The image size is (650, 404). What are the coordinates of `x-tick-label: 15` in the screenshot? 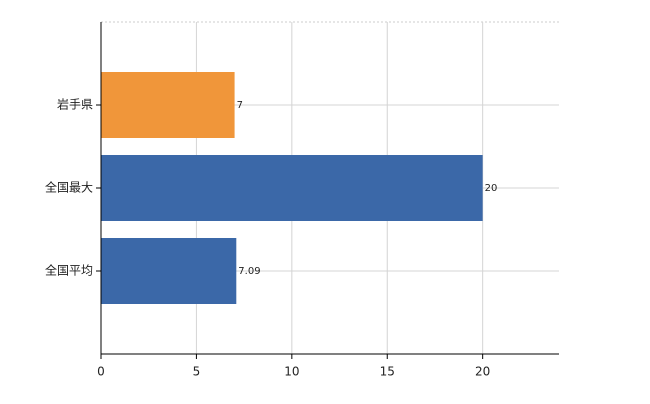 It's located at (387, 372).